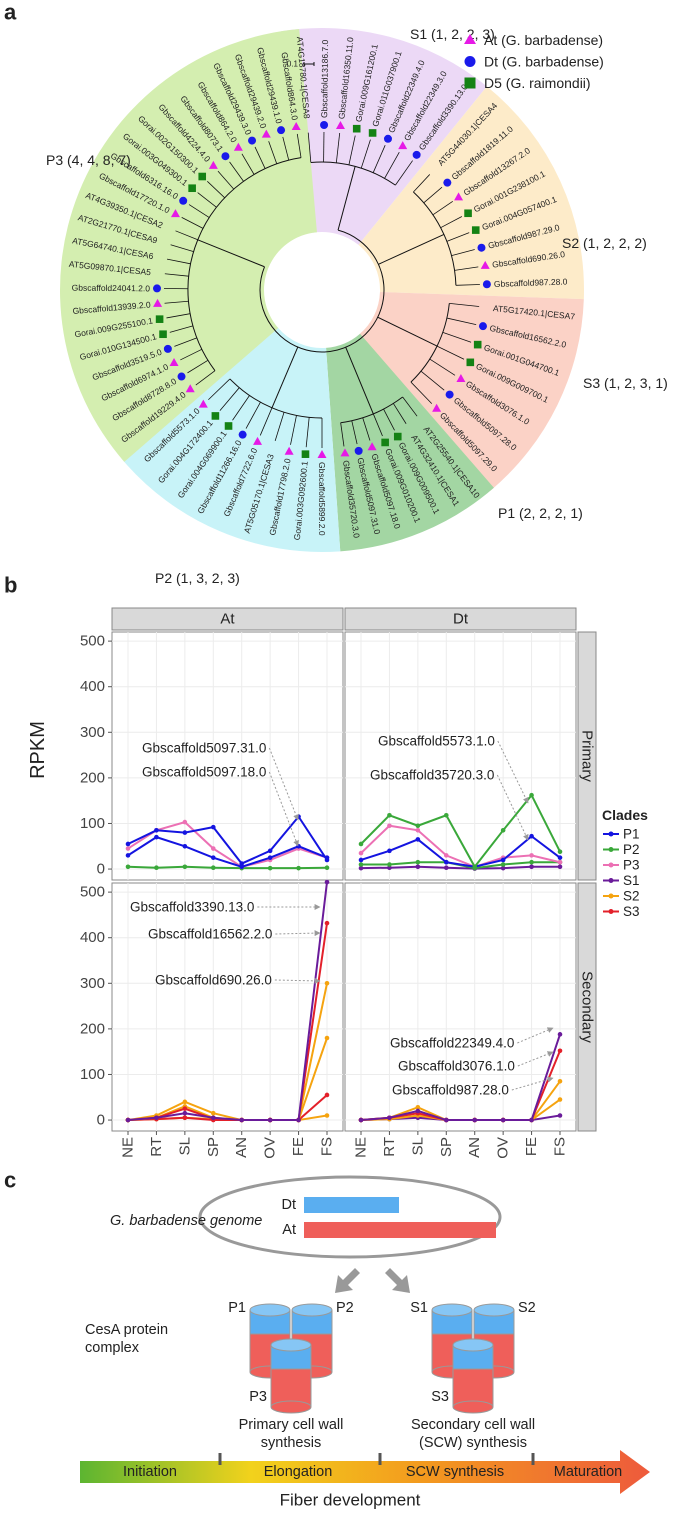  I want to click on legend-label: At (G. barbadense), so click(543, 40).